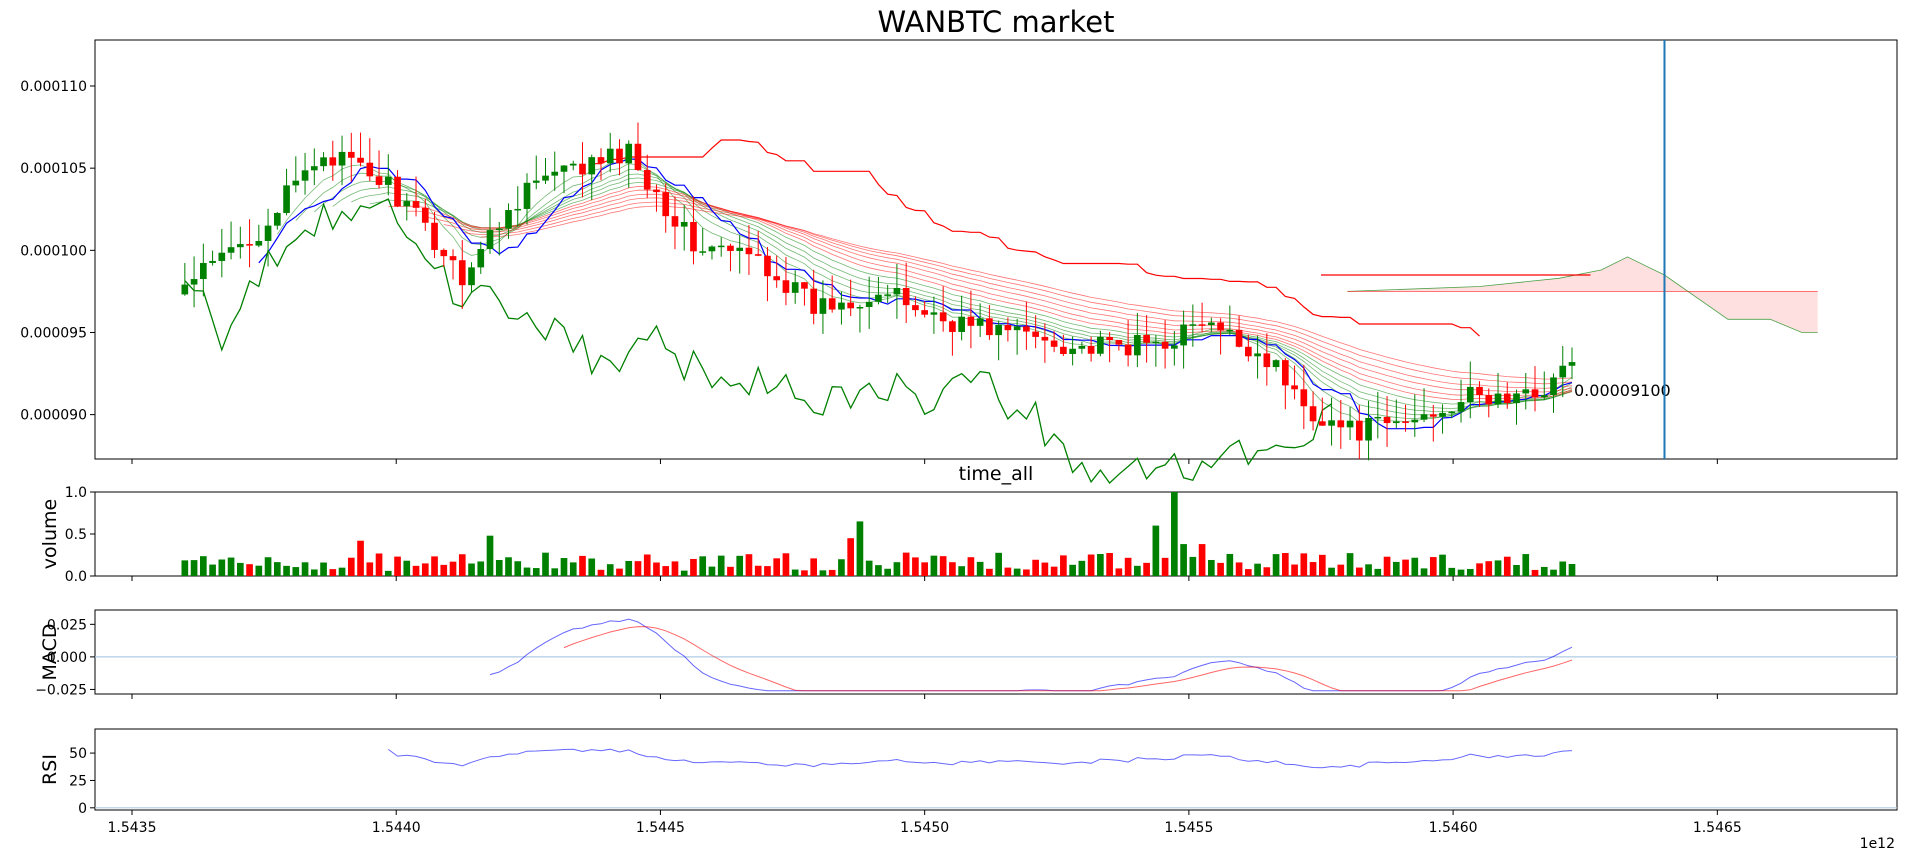 The height and width of the screenshot is (862, 1910). Describe the element at coordinates (980, 758) in the screenshot. I see `rsi-line` at that location.